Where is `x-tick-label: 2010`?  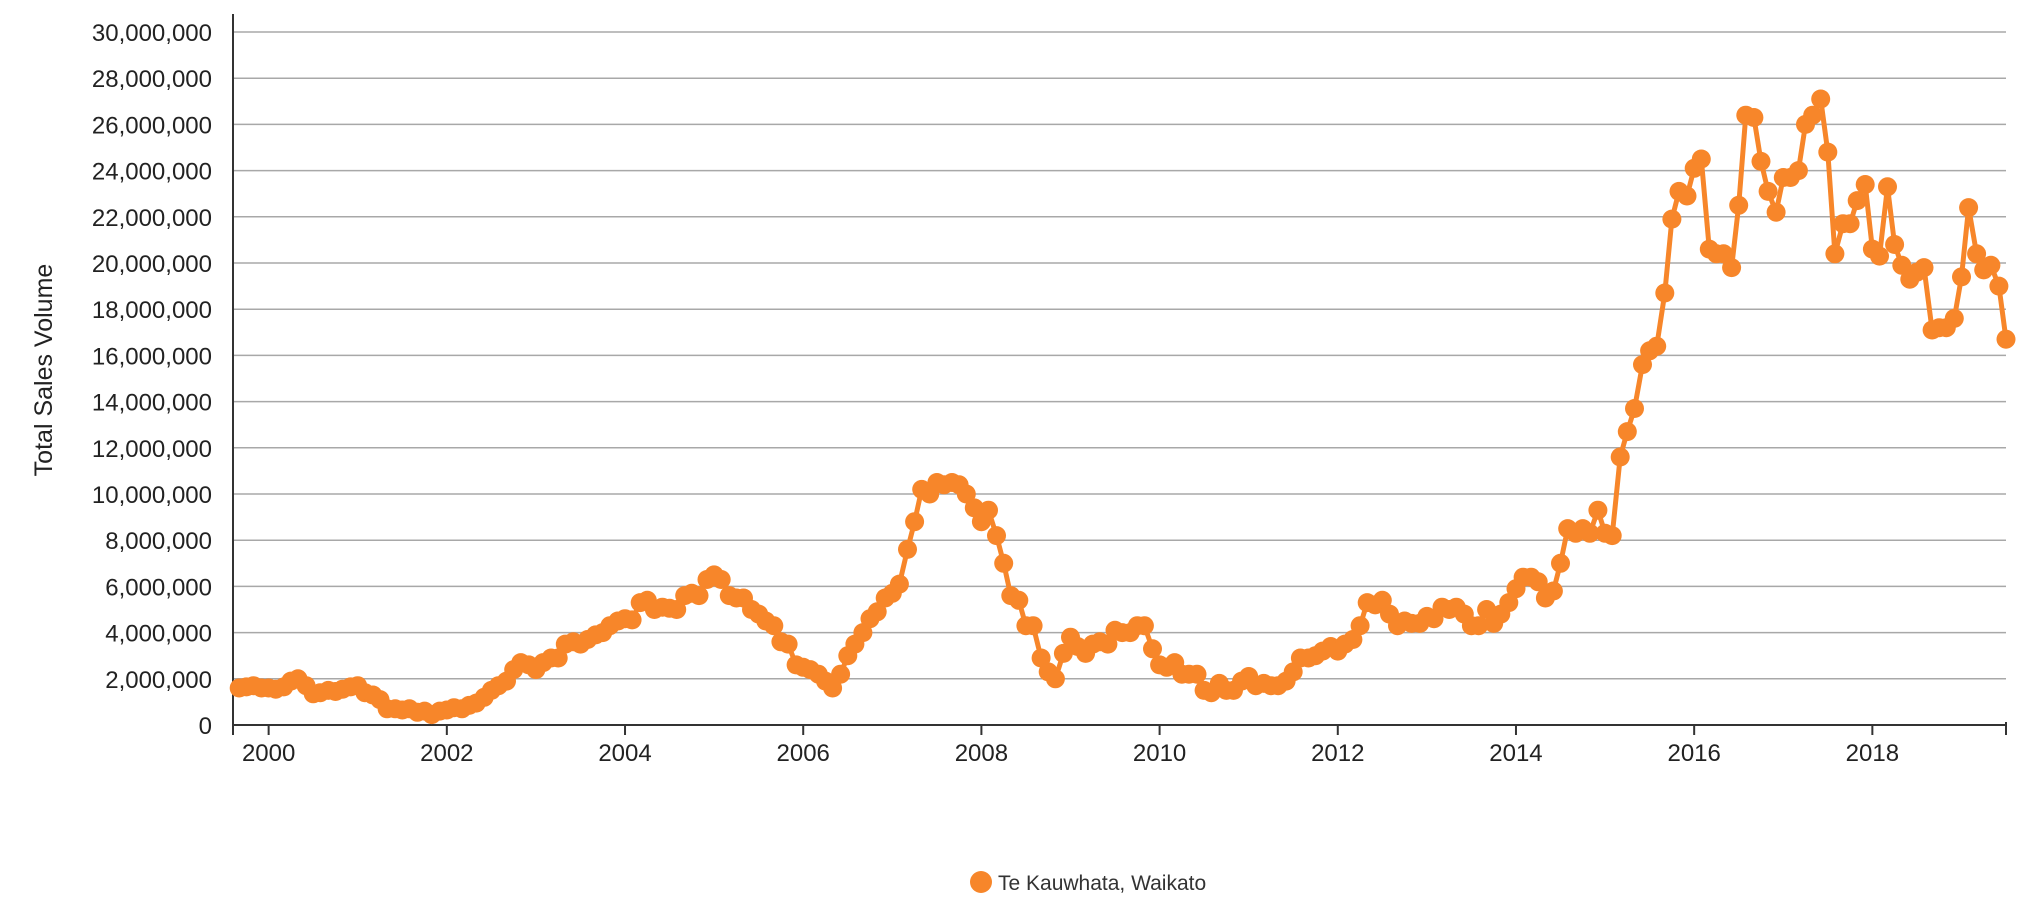 x-tick-label: 2010 is located at coordinates (1159, 753).